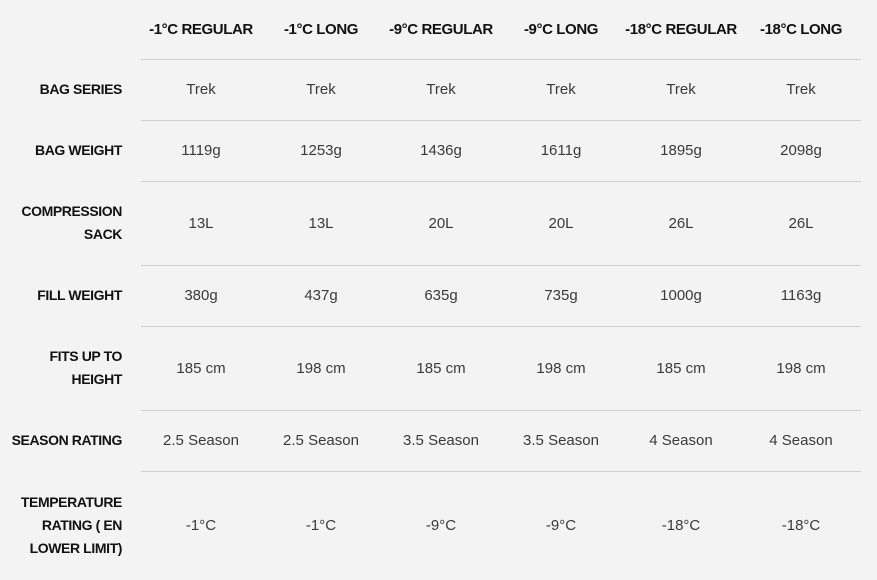 The image size is (877, 580). I want to click on row-label: TEMPERATURE RATING ( EN LOWER LIMIT), so click(71, 525).